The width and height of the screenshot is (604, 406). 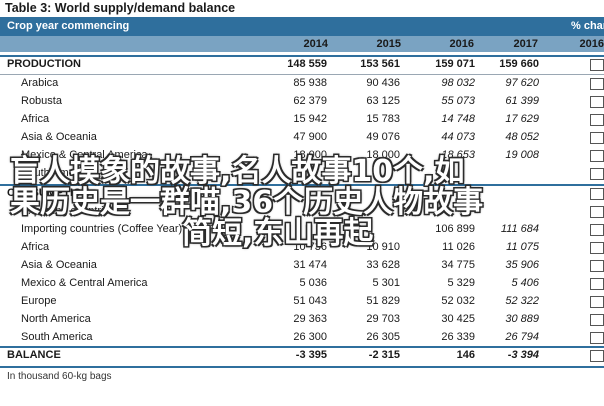 What do you see at coordinates (386, 283) in the screenshot?
I see `row-value: 5 301` at bounding box center [386, 283].